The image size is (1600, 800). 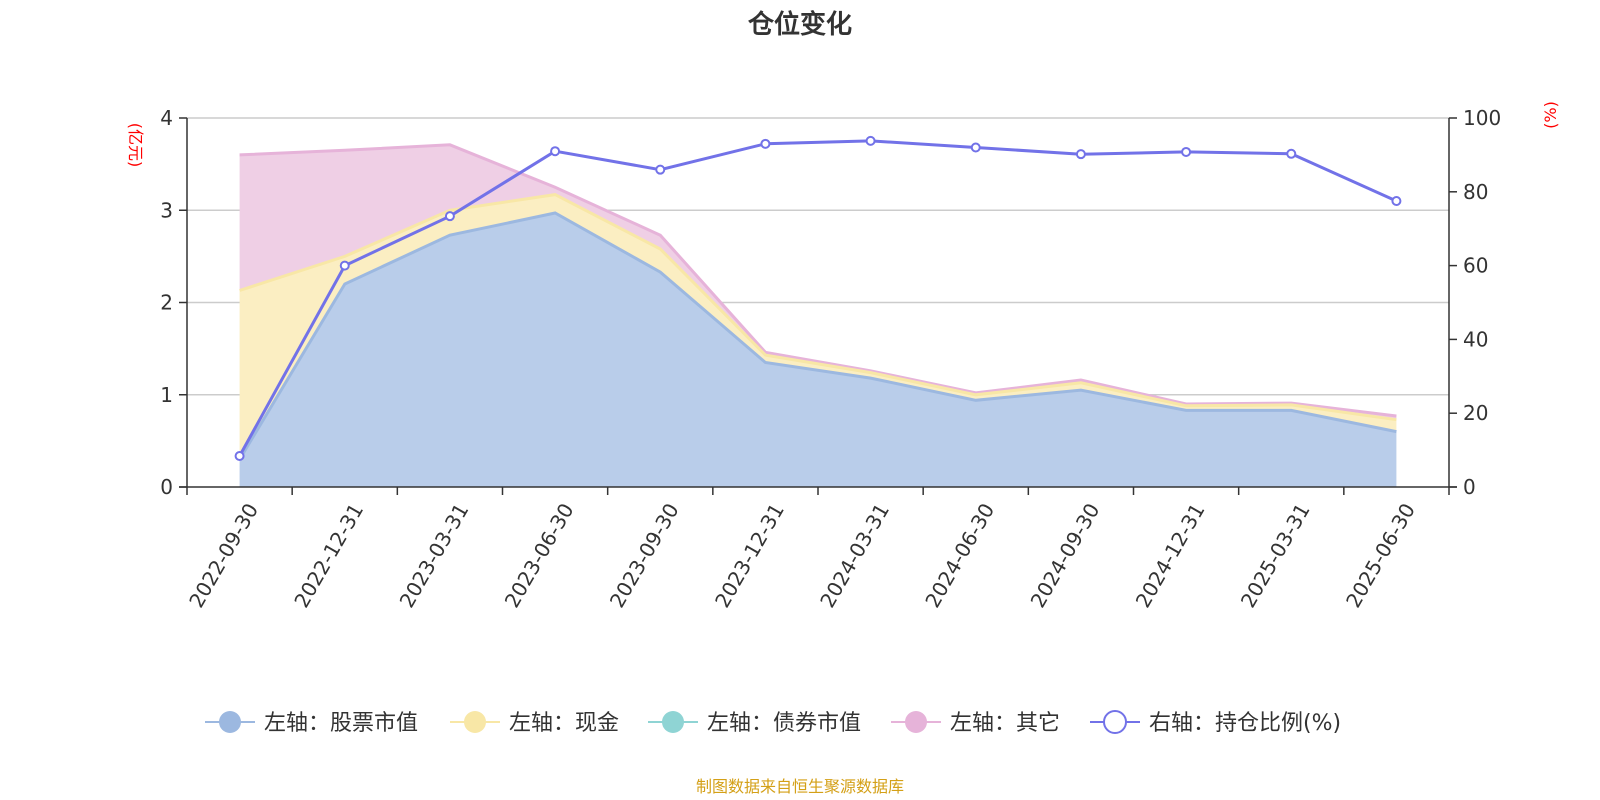 I want to click on right-axis-tick-label: 80, so click(x=1475, y=192).